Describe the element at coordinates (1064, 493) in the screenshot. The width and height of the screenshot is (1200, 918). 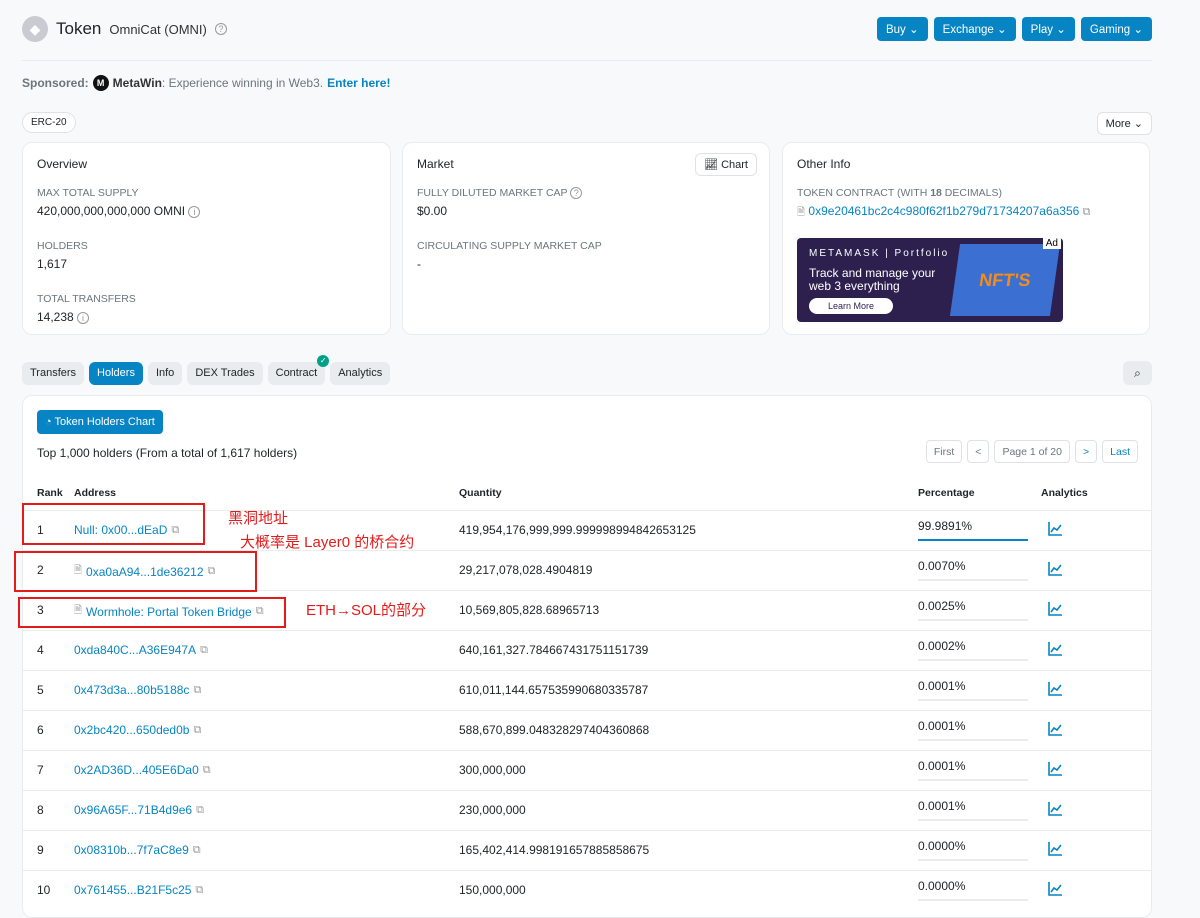
I see `col-analytics: Analytics` at that location.